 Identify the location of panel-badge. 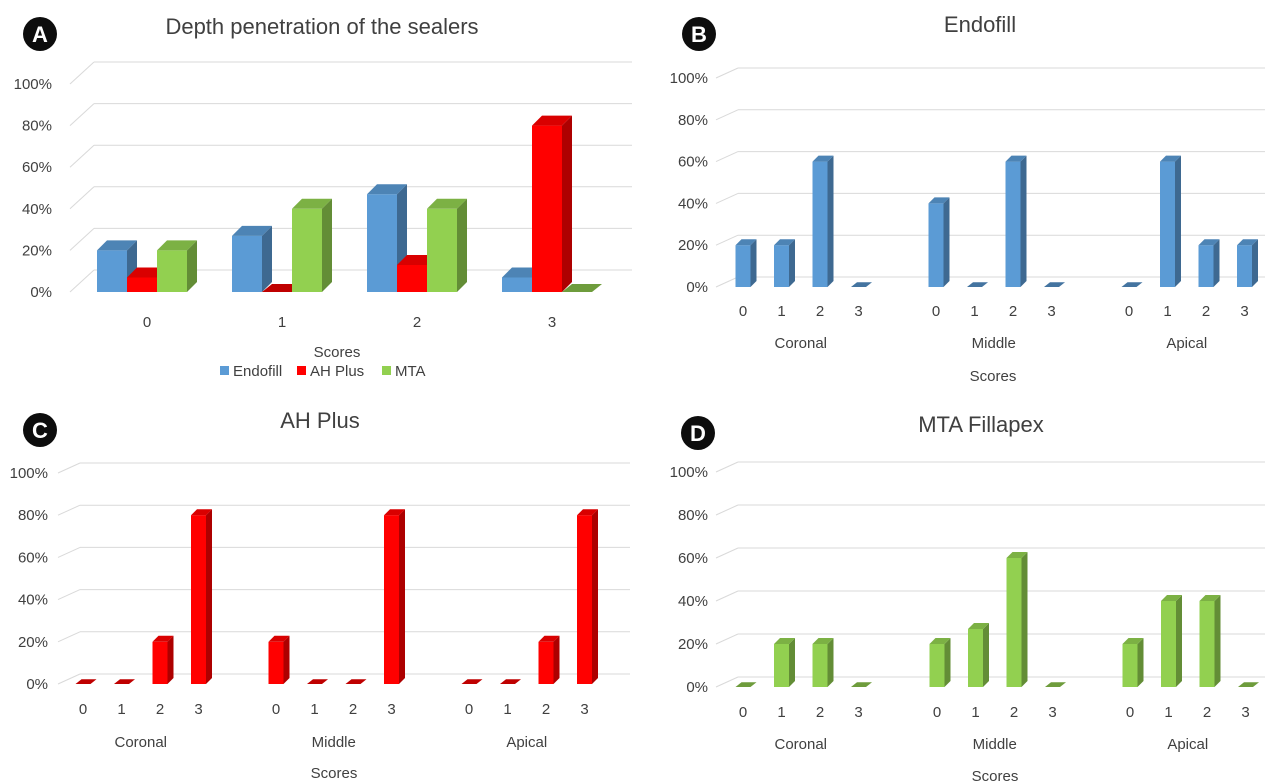
(40, 34).